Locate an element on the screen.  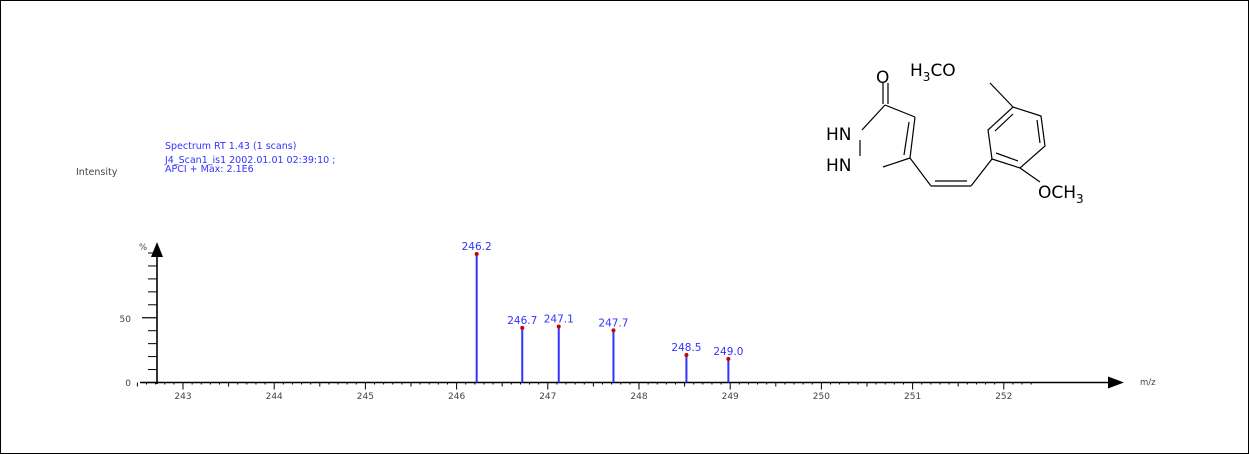
methoxy-bottom-subscript: 3 is located at coordinates (1080, 199).